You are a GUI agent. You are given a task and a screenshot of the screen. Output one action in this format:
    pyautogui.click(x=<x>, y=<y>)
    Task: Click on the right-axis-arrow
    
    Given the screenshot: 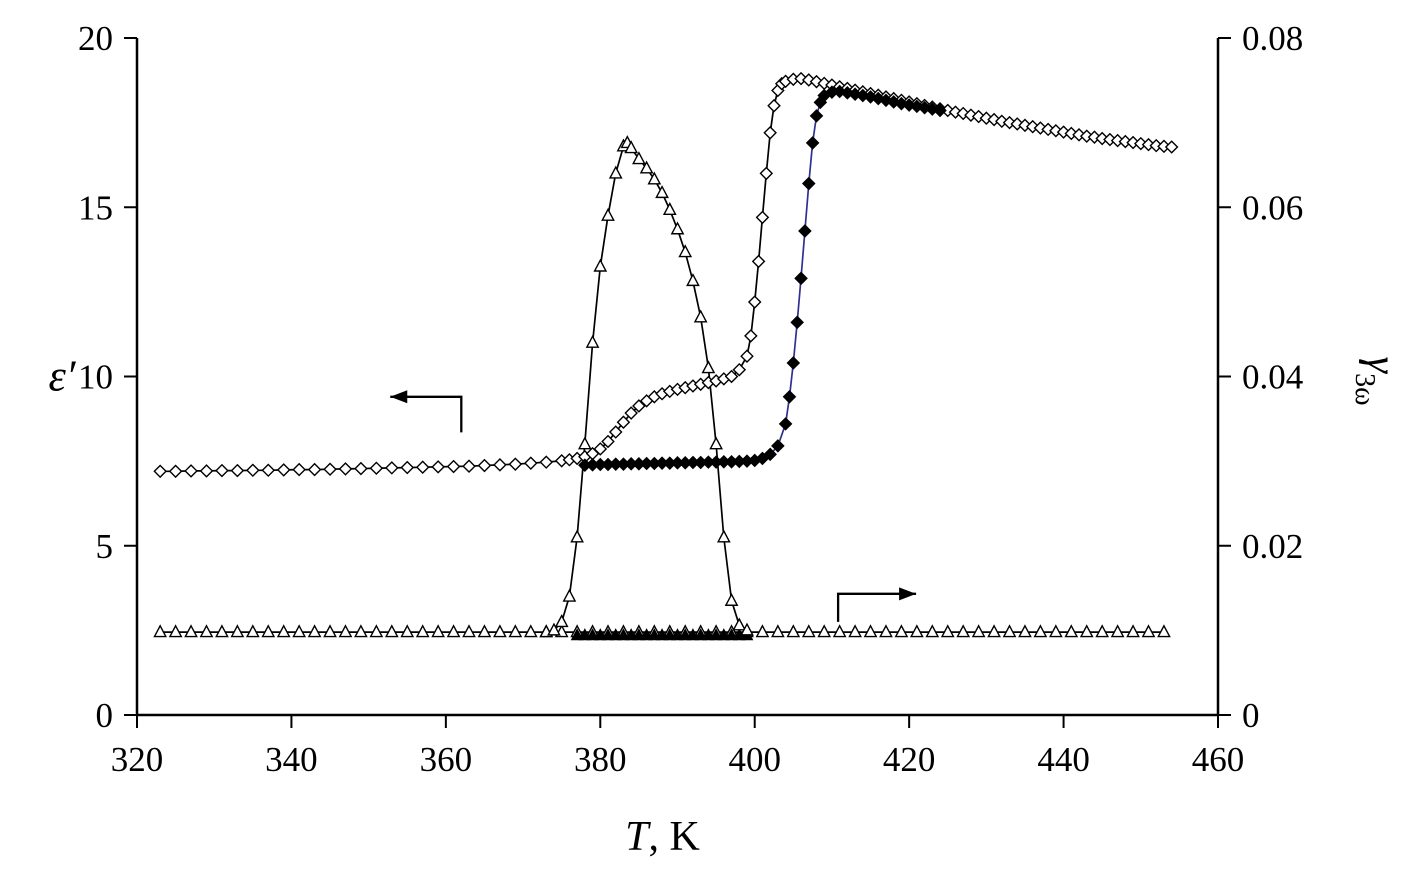 What is the action you would take?
    pyautogui.click(x=876, y=604)
    